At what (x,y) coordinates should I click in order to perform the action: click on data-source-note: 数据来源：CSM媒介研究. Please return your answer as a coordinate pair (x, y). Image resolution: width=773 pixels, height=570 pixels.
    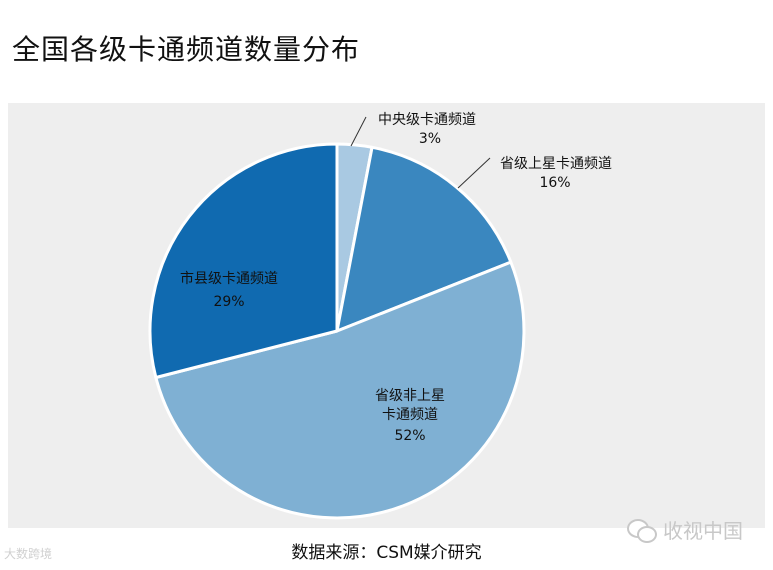
    Looking at the image, I should click on (386, 553).